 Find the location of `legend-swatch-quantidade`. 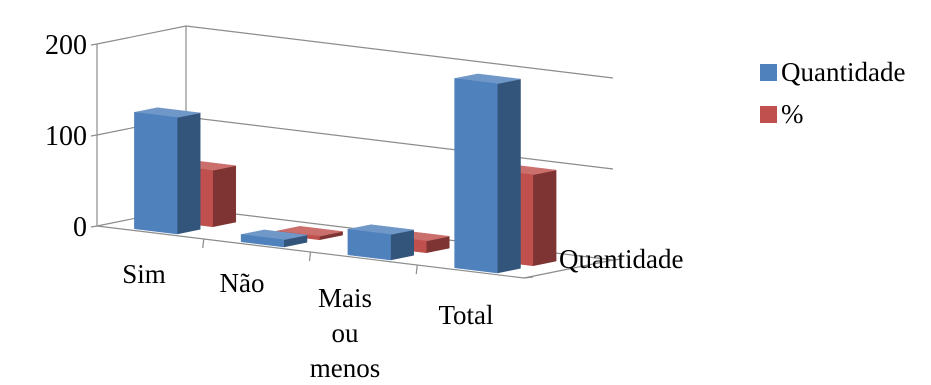

legend-swatch-quantidade is located at coordinates (768, 72).